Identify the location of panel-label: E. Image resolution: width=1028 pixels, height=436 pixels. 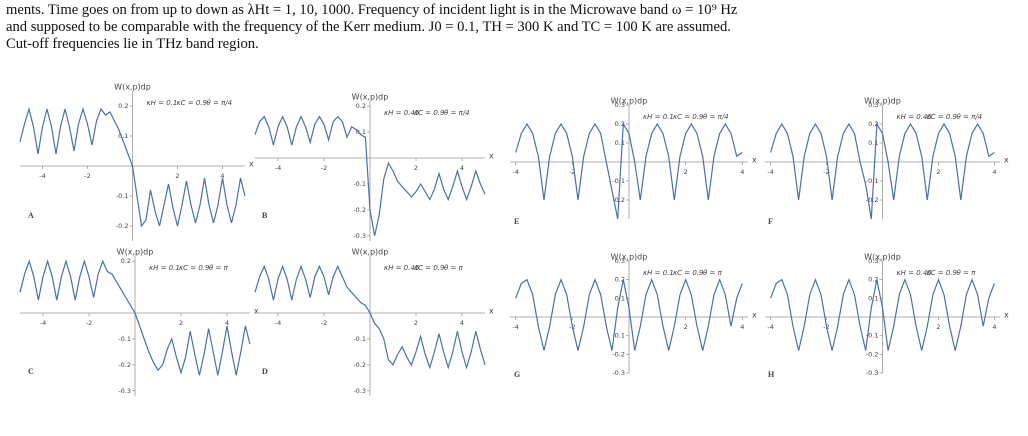
(516, 221).